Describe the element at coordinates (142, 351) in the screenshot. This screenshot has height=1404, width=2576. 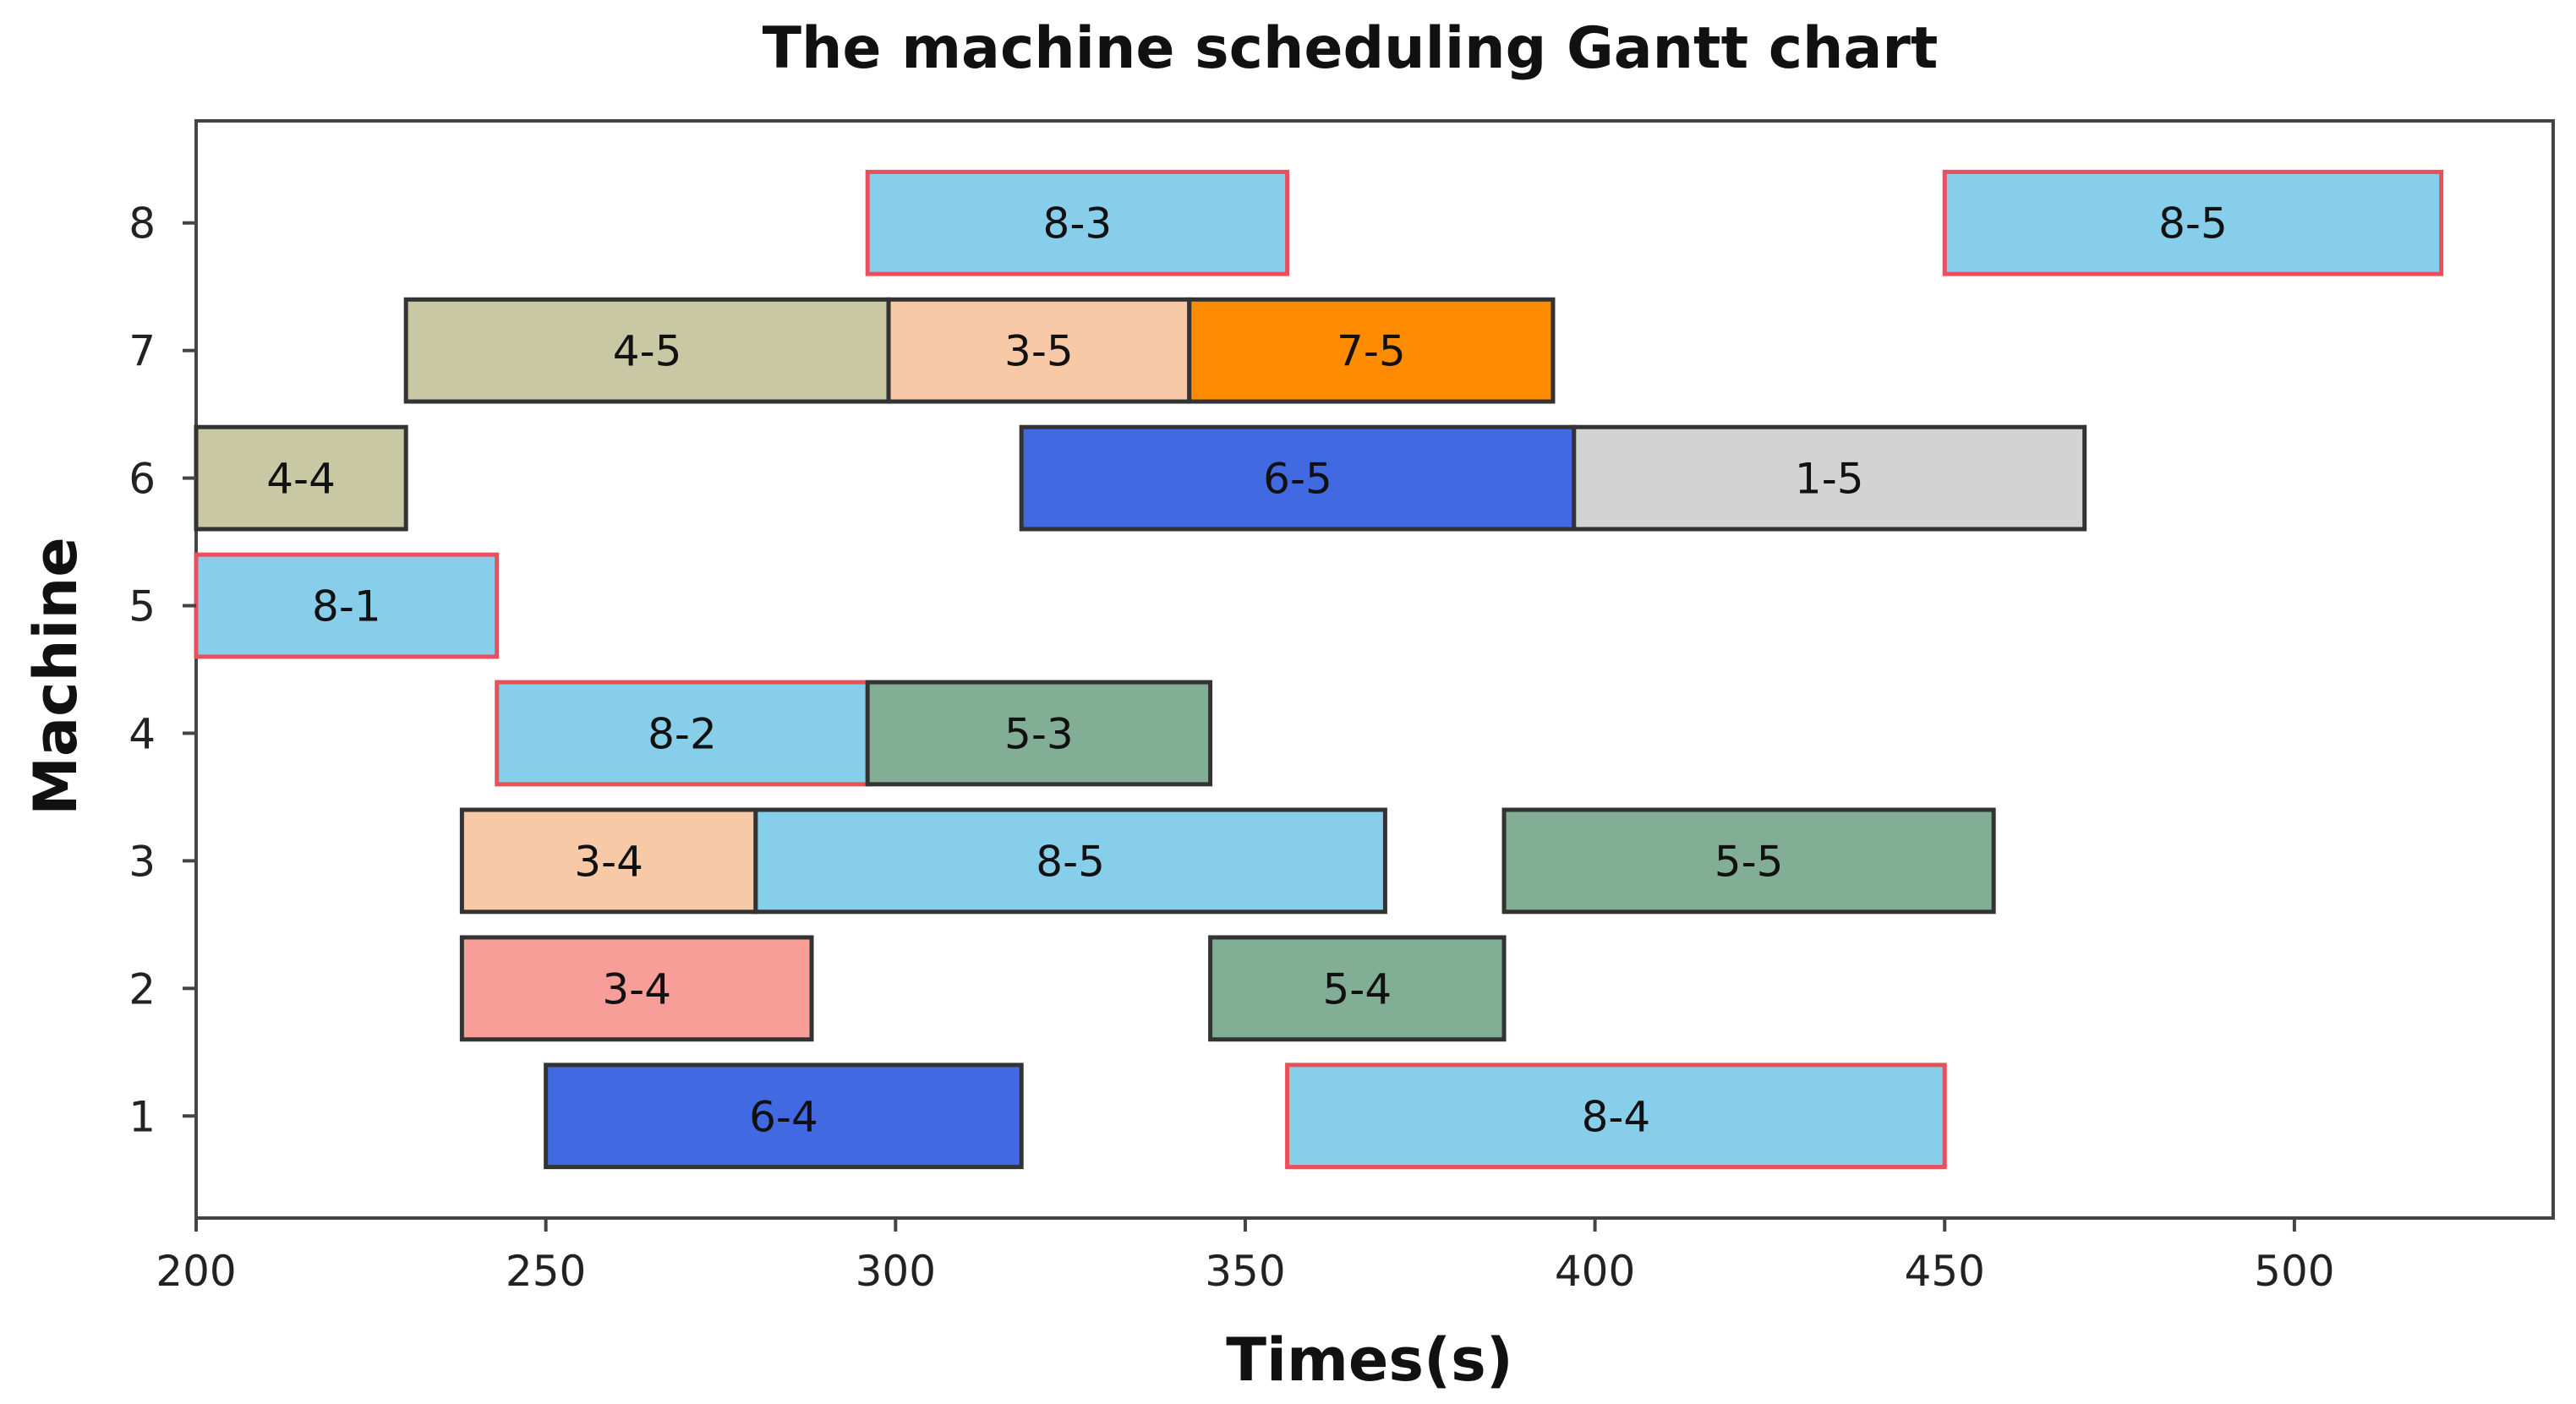
I see `y-tick-label: 7` at that location.